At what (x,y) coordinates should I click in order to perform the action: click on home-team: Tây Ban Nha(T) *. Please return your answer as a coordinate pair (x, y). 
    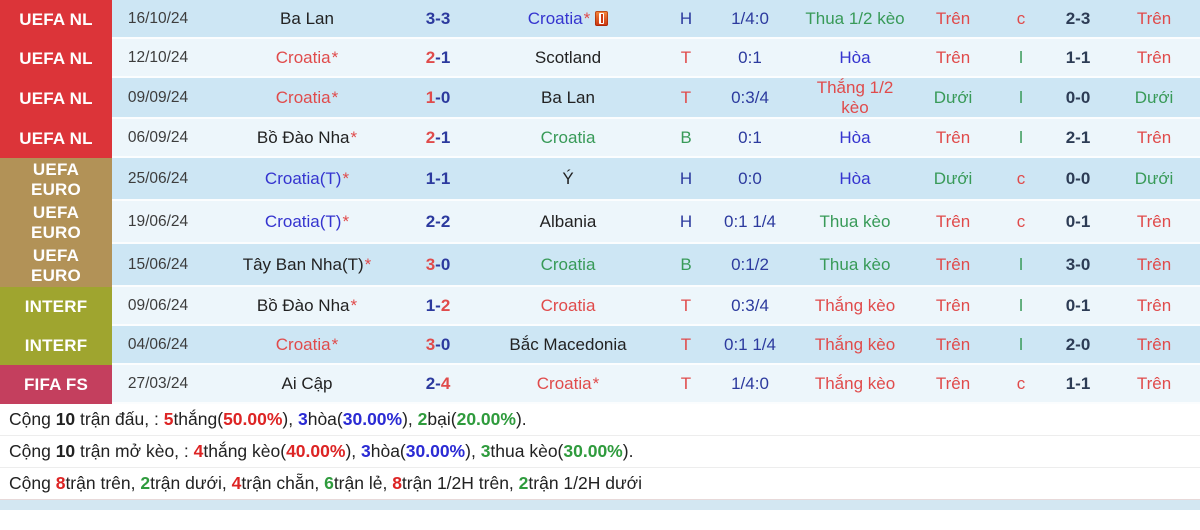
    Looking at the image, I should click on (307, 266).